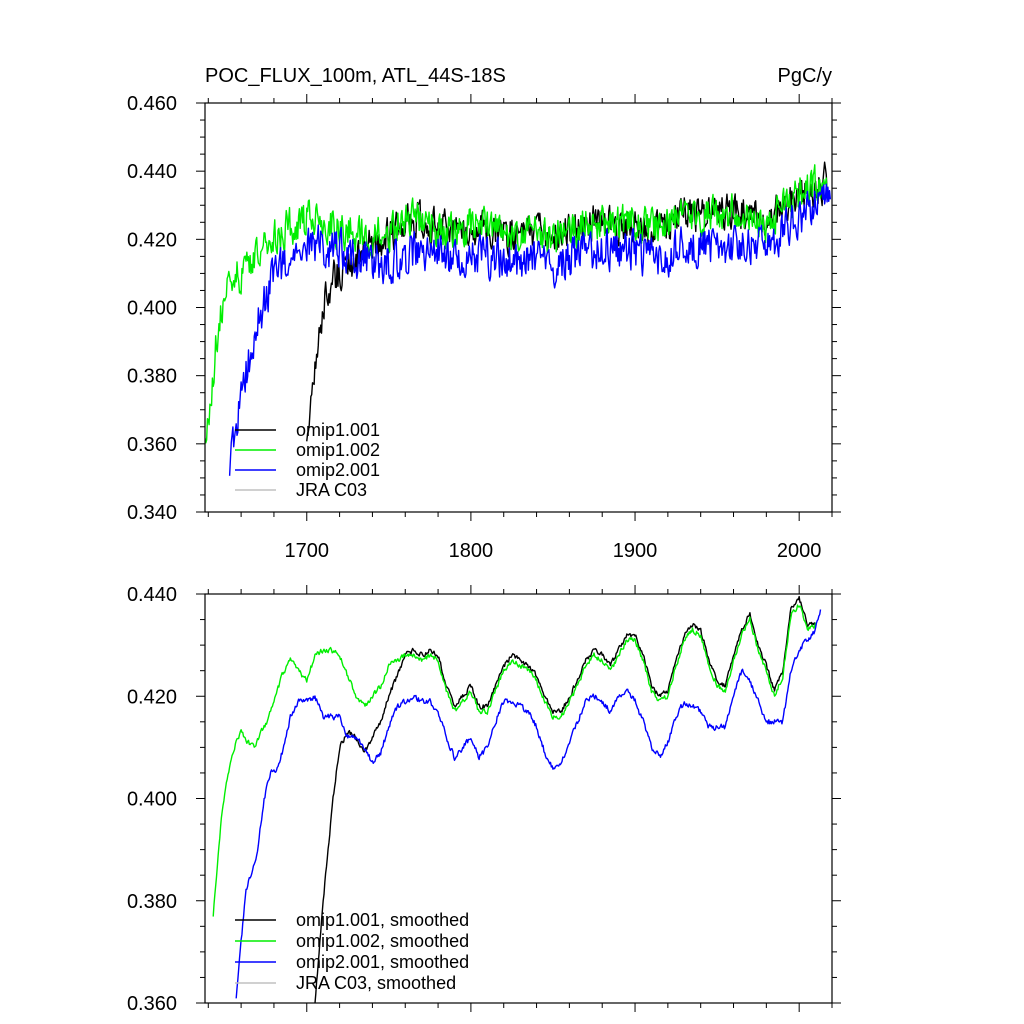  I want to click on legend-label: omip1.001, smoothed, so click(382, 920).